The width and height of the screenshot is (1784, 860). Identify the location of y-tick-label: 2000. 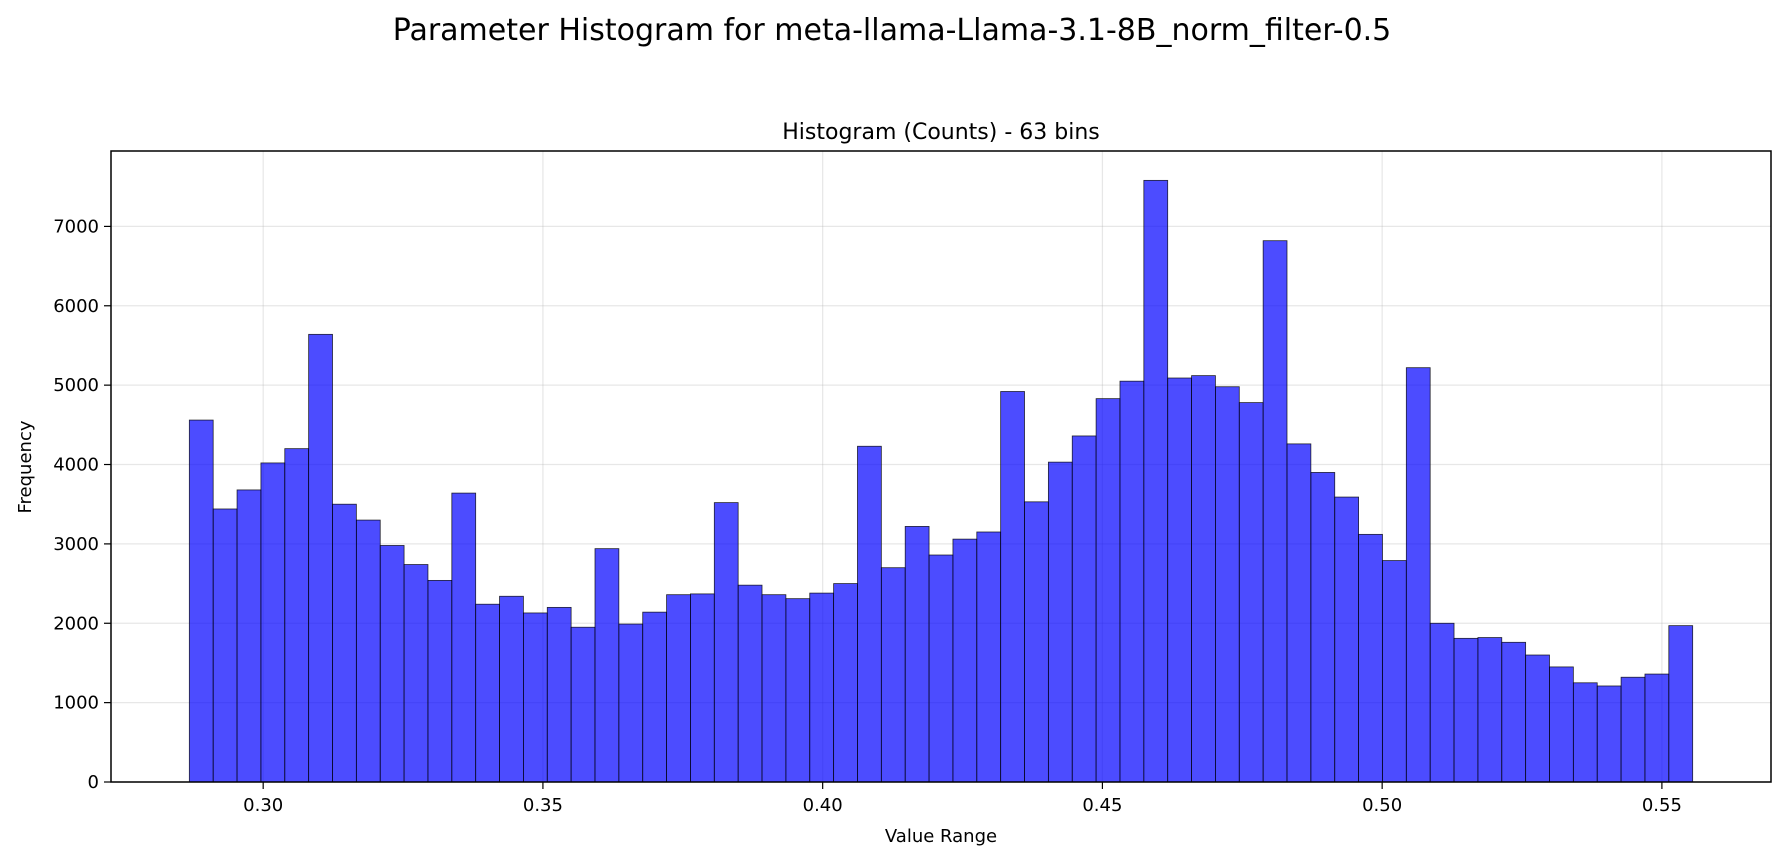
(76, 623).